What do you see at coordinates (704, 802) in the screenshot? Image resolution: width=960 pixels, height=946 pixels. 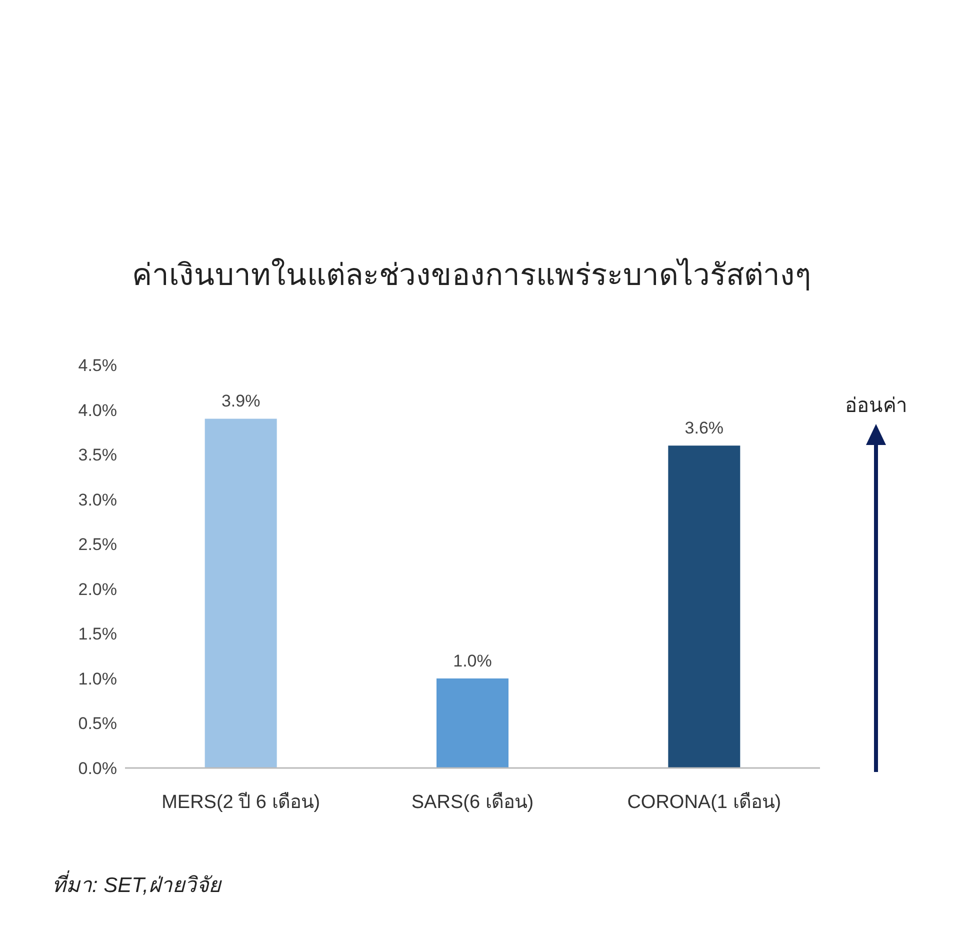 I see `x-tick-label: CORONA(1 เดือน)` at bounding box center [704, 802].